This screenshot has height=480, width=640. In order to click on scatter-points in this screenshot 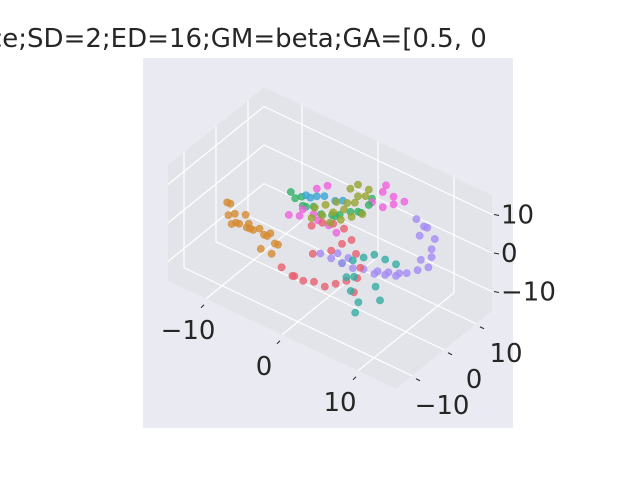, I will do `click(331, 248)`.